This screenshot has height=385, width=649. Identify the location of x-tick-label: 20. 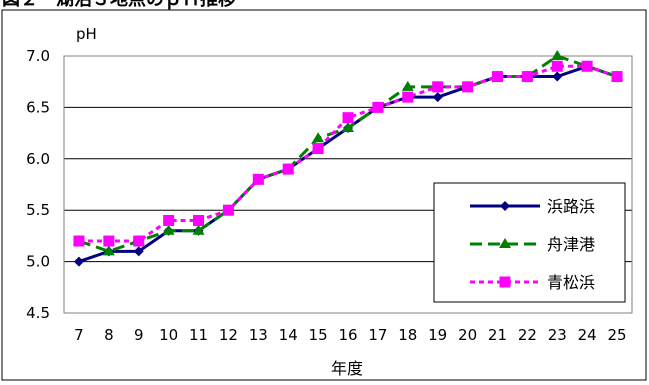
(467, 335).